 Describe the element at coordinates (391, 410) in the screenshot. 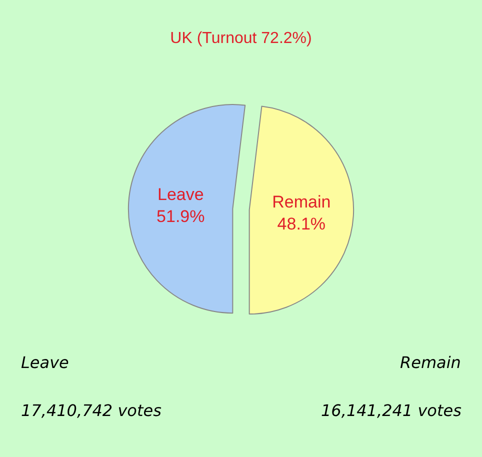

I see `text: 16,141,241 votes` at that location.